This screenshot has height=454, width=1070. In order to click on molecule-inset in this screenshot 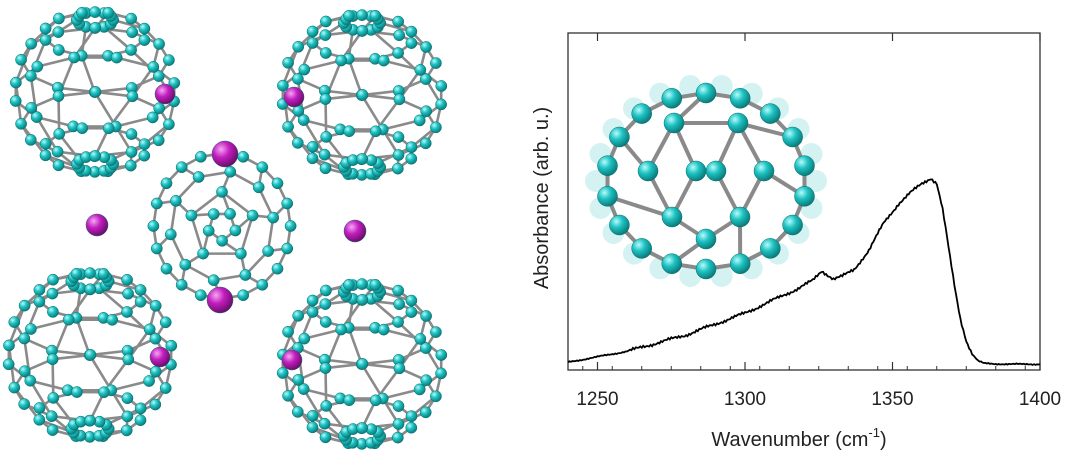, I will do `click(706, 181)`.